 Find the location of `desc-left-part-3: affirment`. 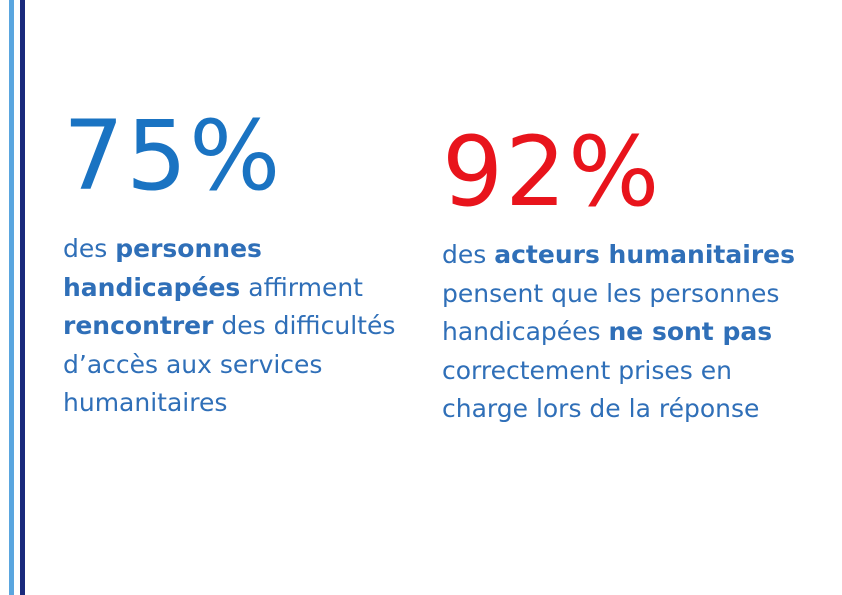

desc-left-part-3: affirment is located at coordinates (301, 287).